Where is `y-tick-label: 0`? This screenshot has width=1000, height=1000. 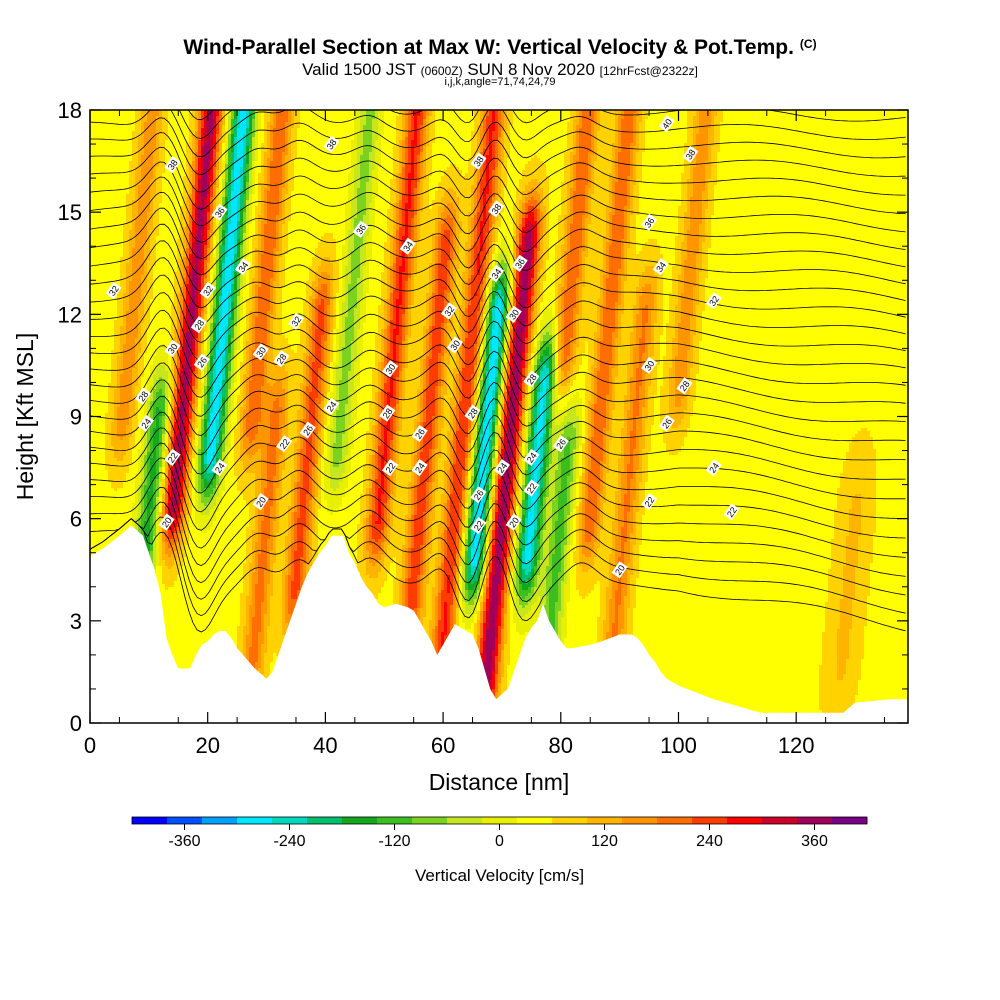 y-tick-label: 0 is located at coordinates (76, 723).